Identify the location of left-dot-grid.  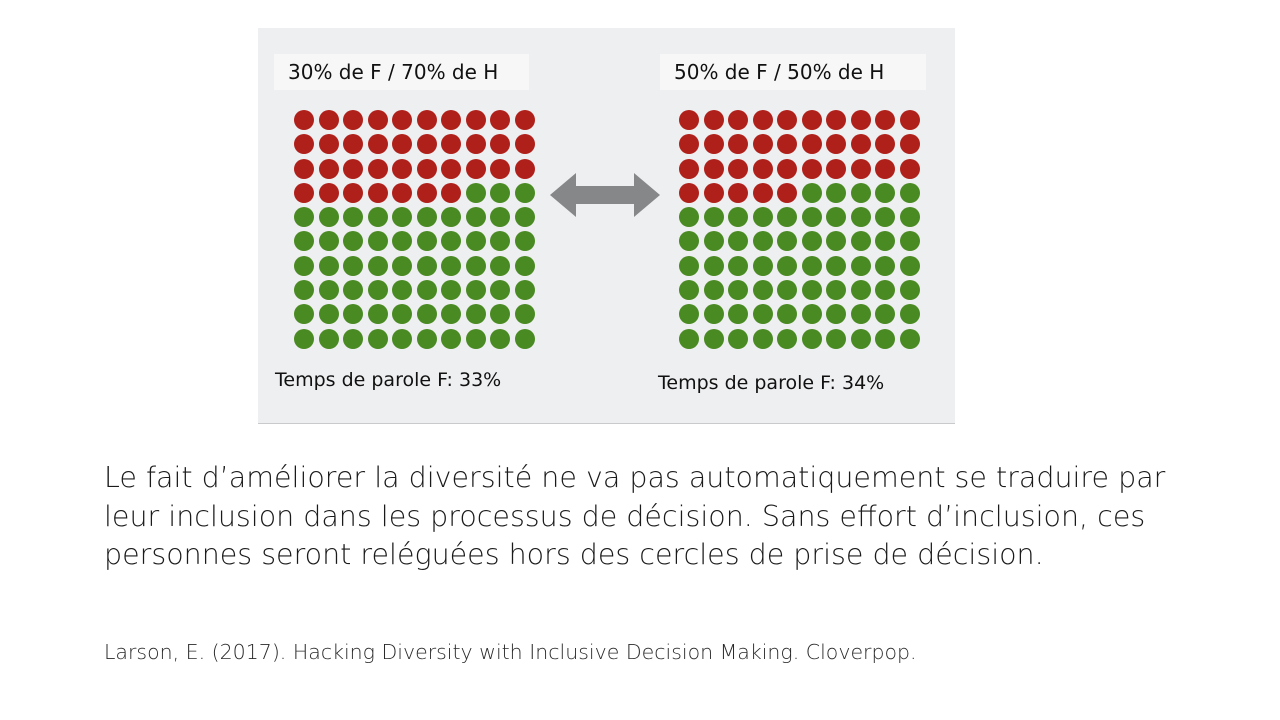
(414, 229).